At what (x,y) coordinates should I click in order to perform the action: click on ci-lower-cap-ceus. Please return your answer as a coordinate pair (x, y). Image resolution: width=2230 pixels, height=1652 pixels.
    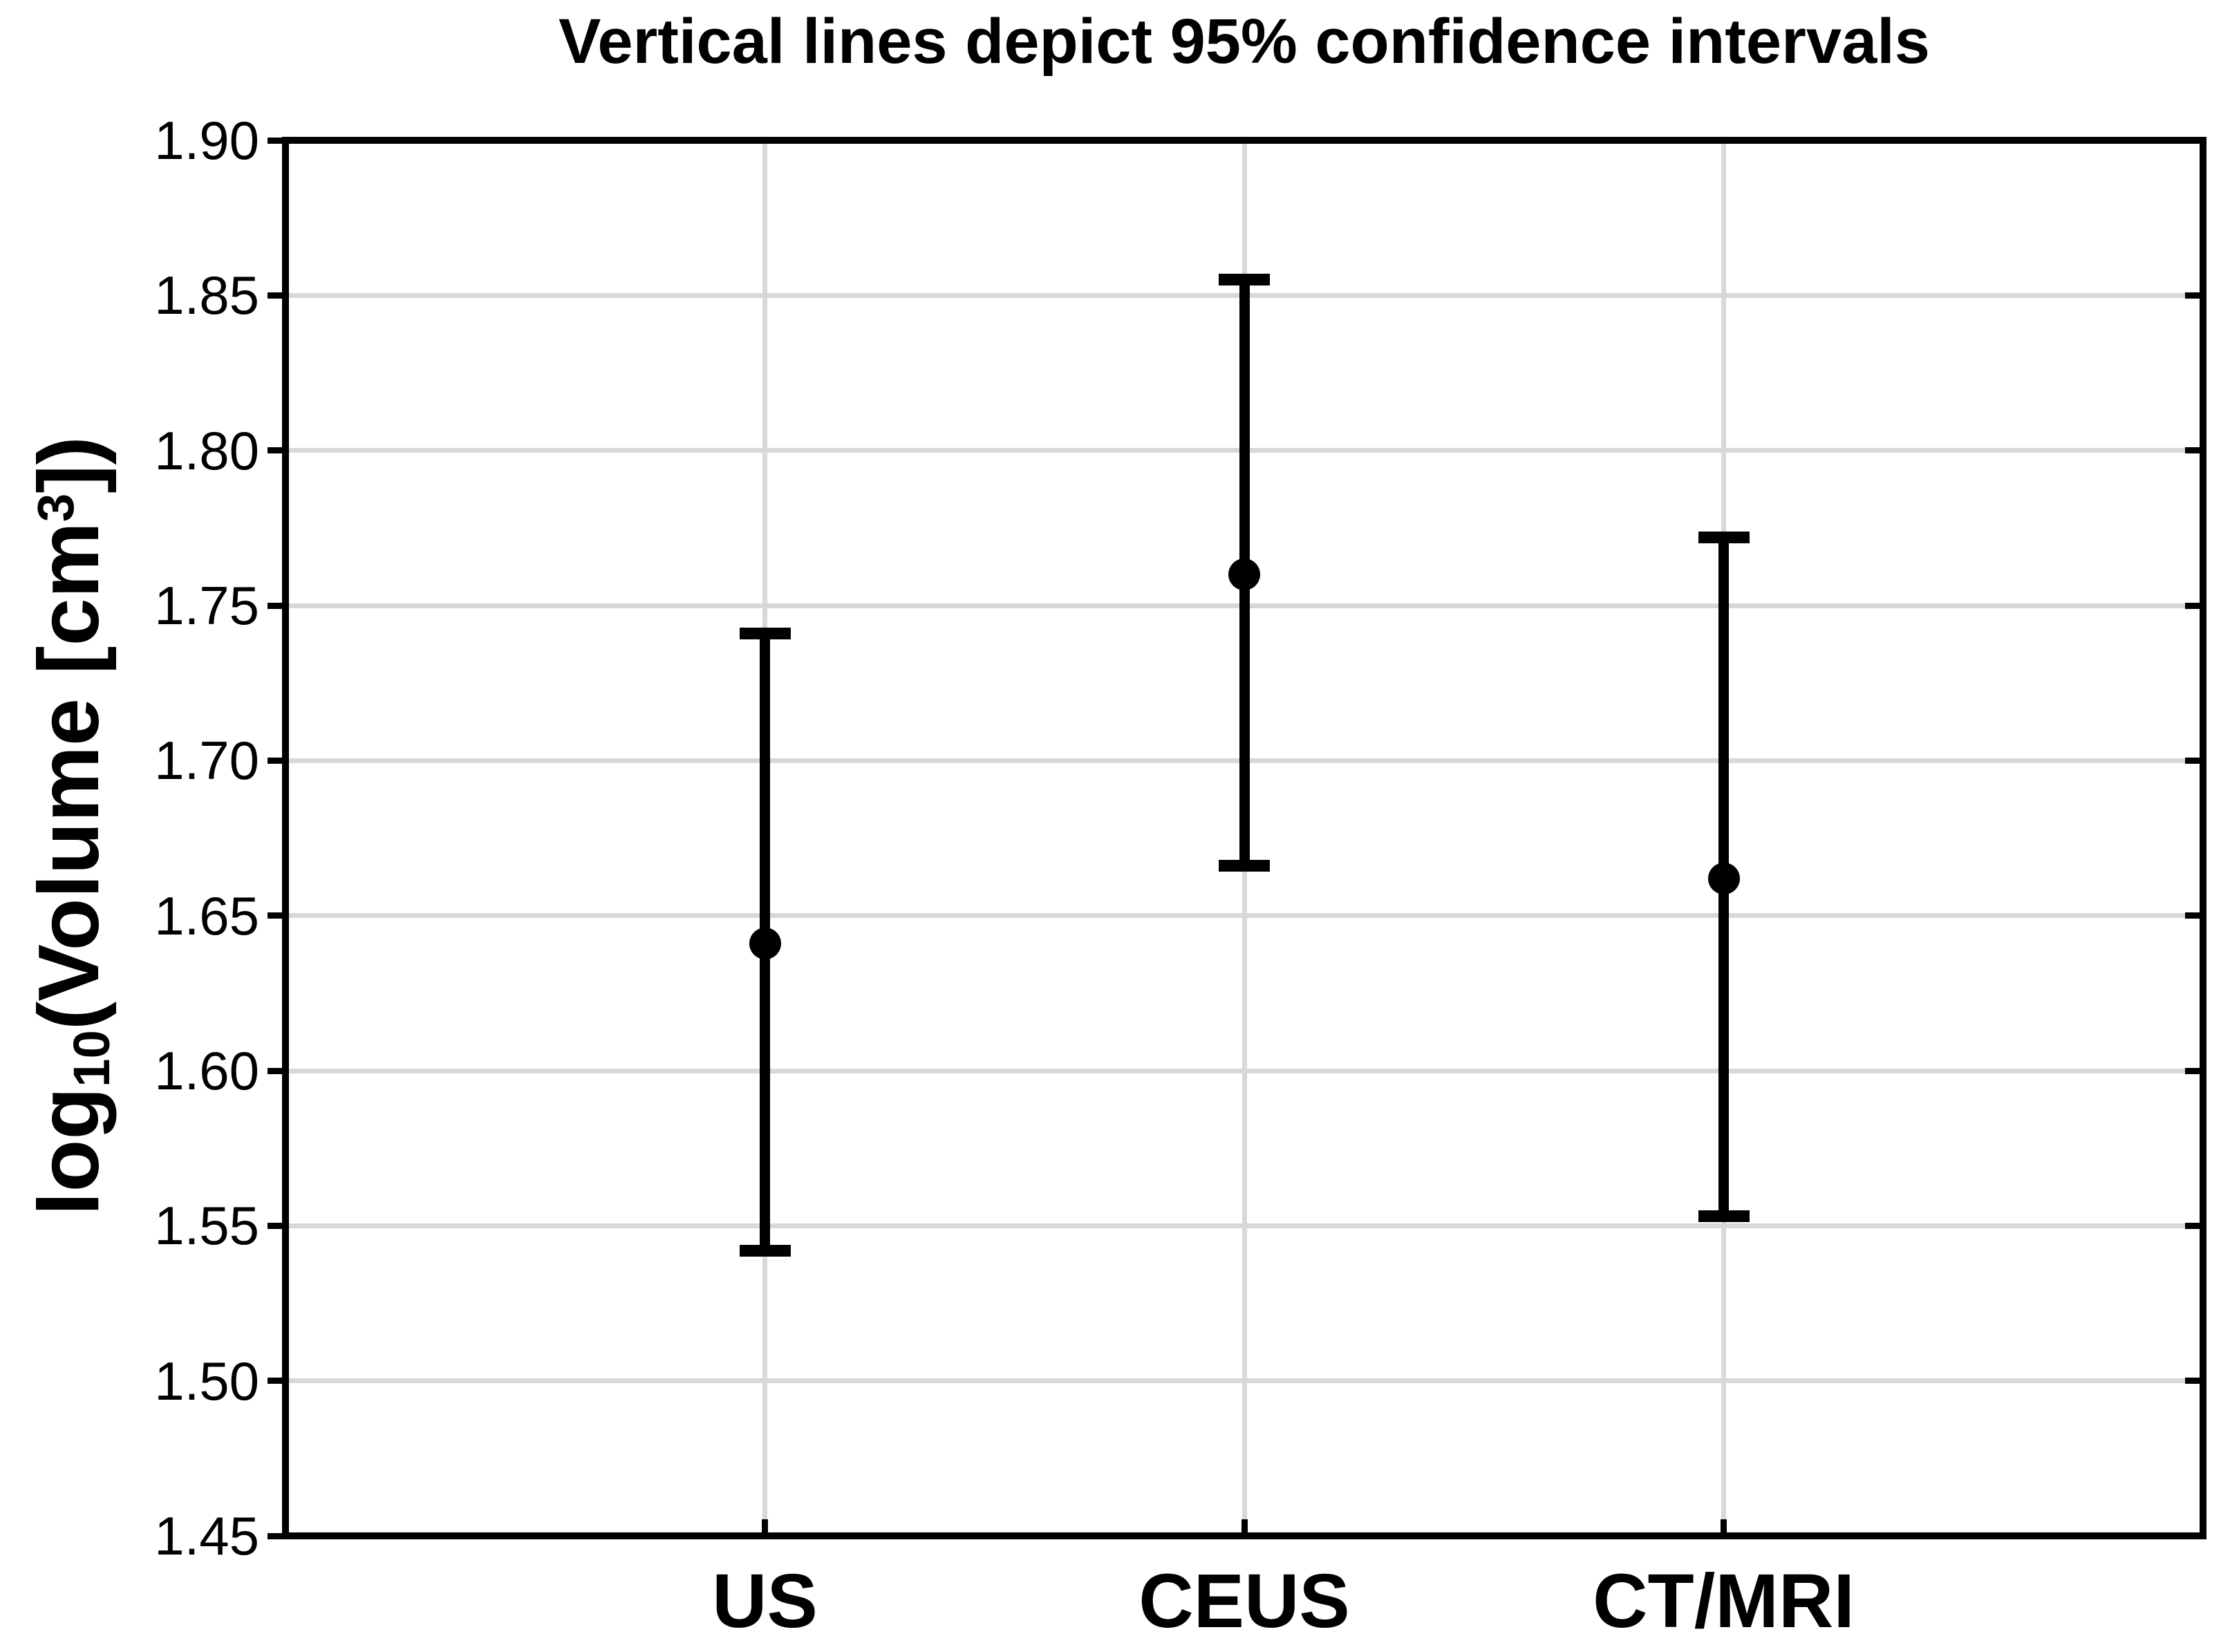
    Looking at the image, I should click on (1244, 866).